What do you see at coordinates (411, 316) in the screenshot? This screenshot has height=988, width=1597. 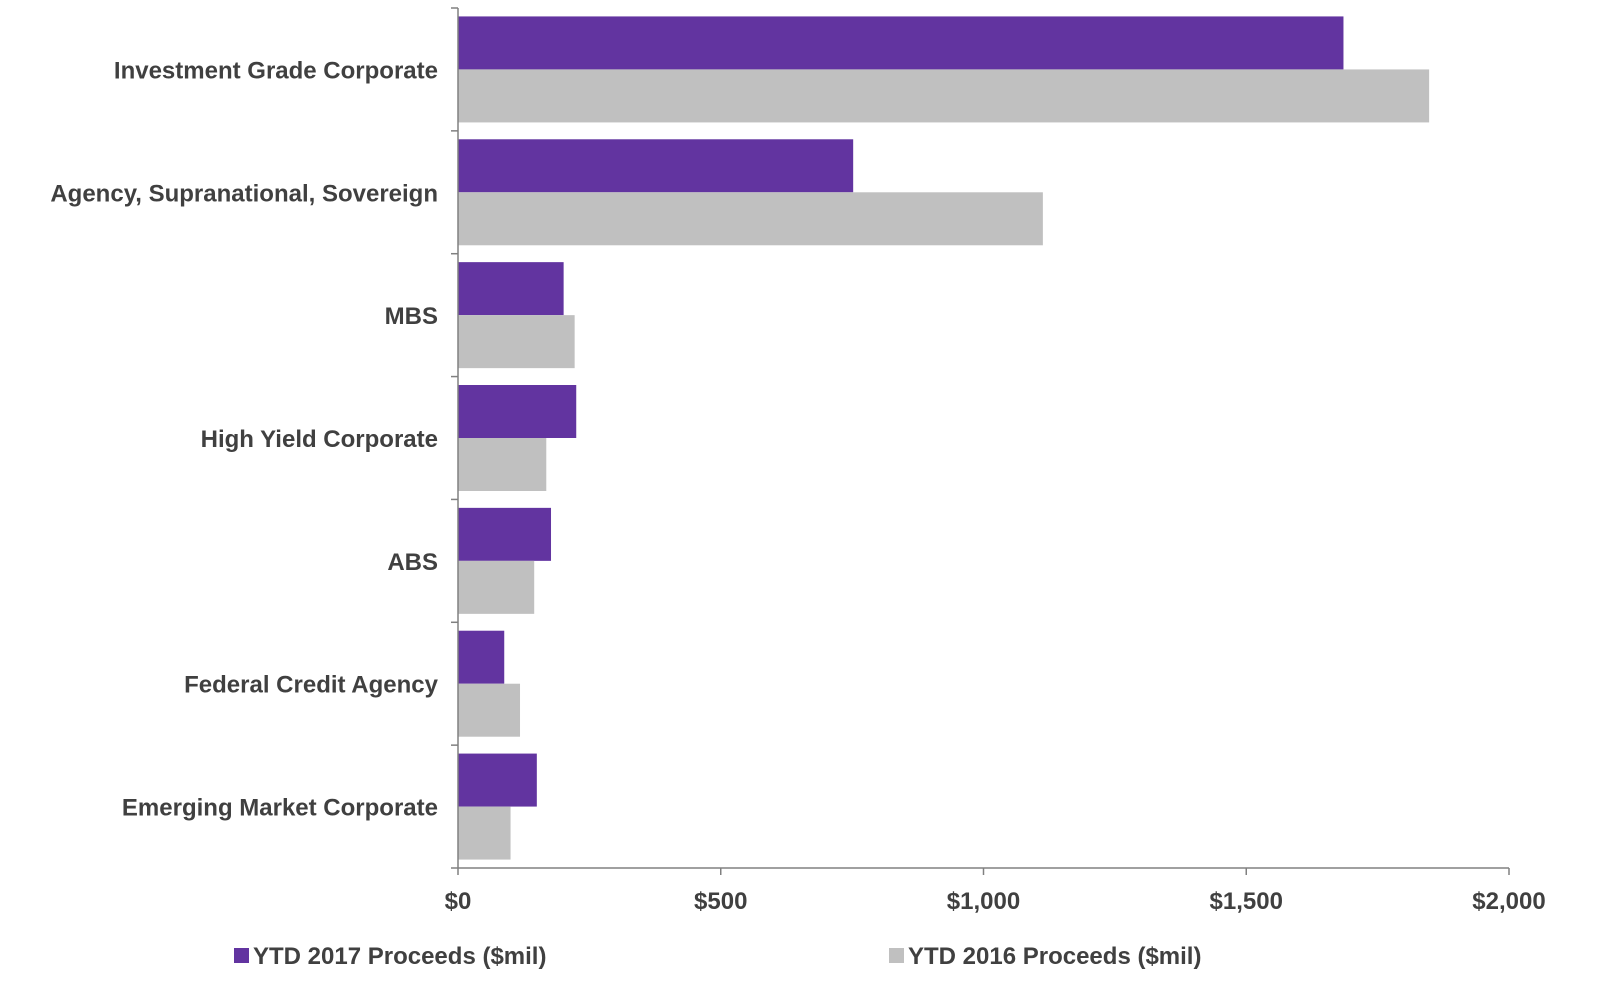 I see `category-label: MBS` at bounding box center [411, 316].